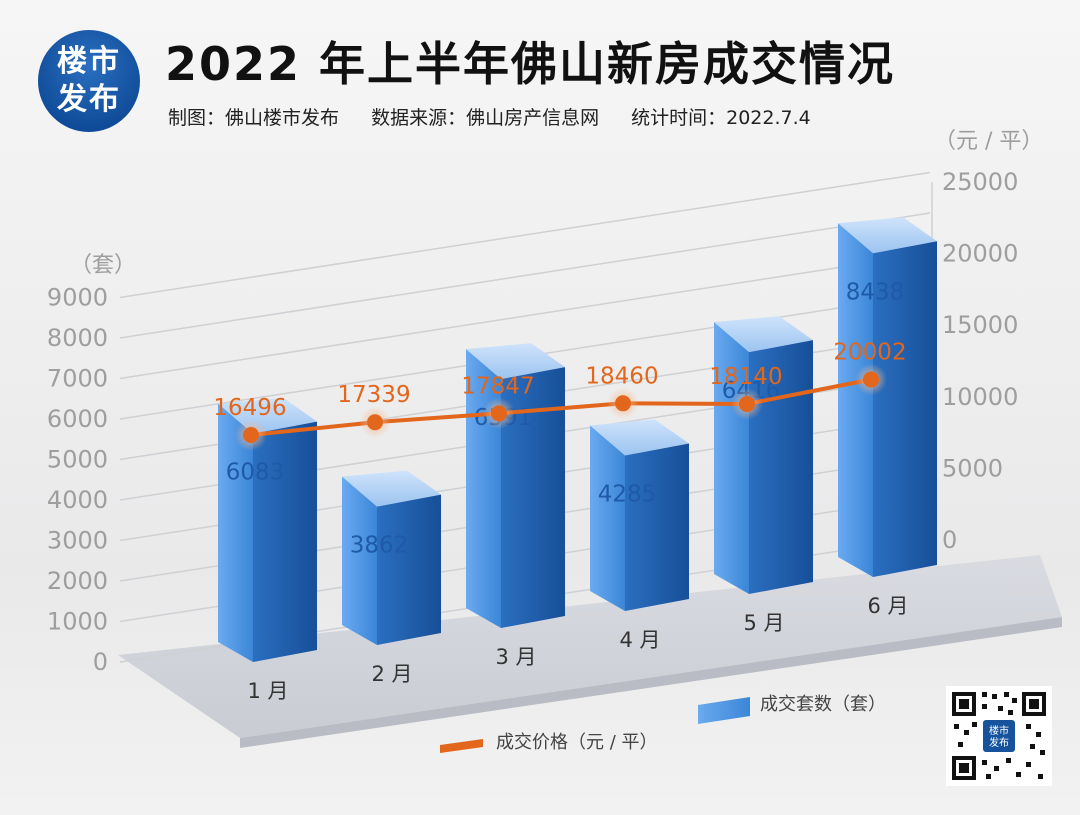 The image size is (1080, 815). What do you see at coordinates (869, 352) in the screenshot?
I see `price-value-label: 20002` at bounding box center [869, 352].